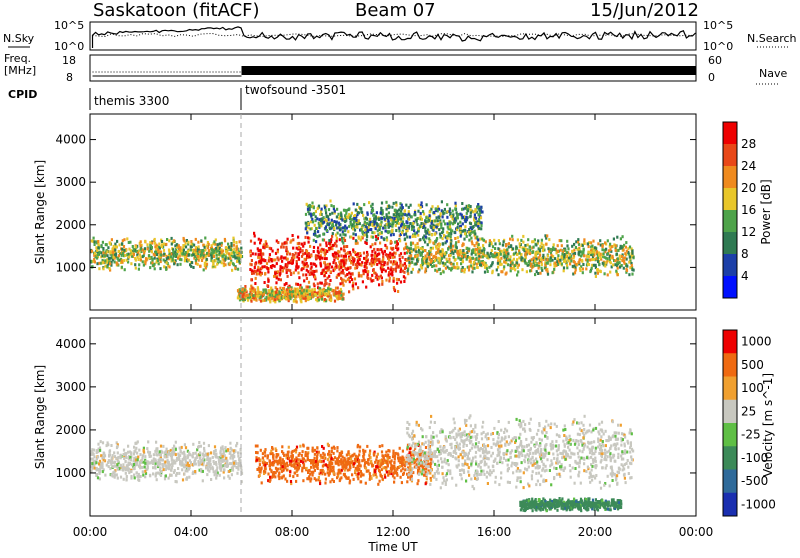 The width and height of the screenshot is (800, 558). Describe the element at coordinates (395, 10) in the screenshot. I see `beam-title: Beam 07` at that location.